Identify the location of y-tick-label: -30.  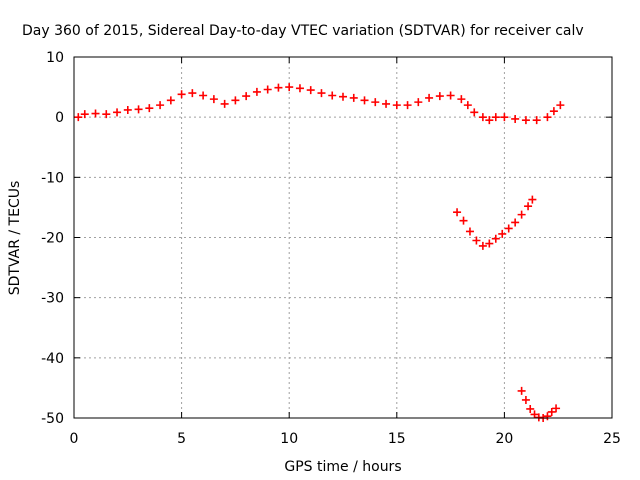
(52, 299).